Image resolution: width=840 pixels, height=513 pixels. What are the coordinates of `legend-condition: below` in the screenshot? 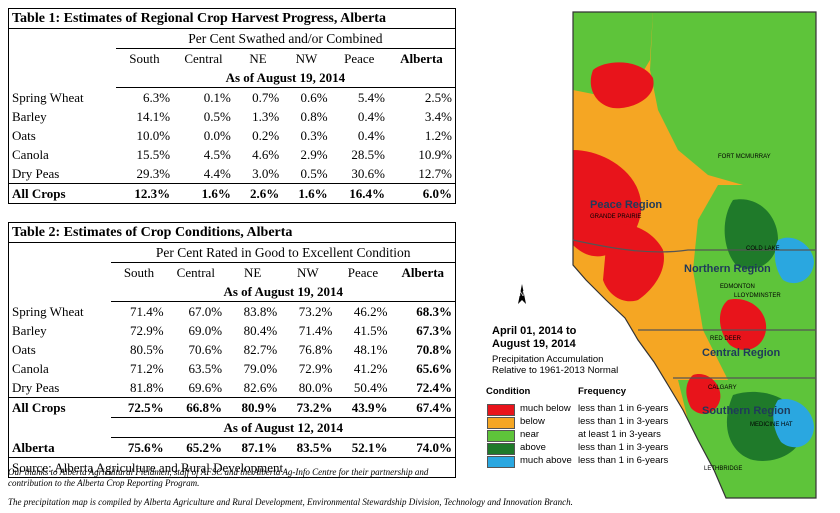 It's located at (532, 421).